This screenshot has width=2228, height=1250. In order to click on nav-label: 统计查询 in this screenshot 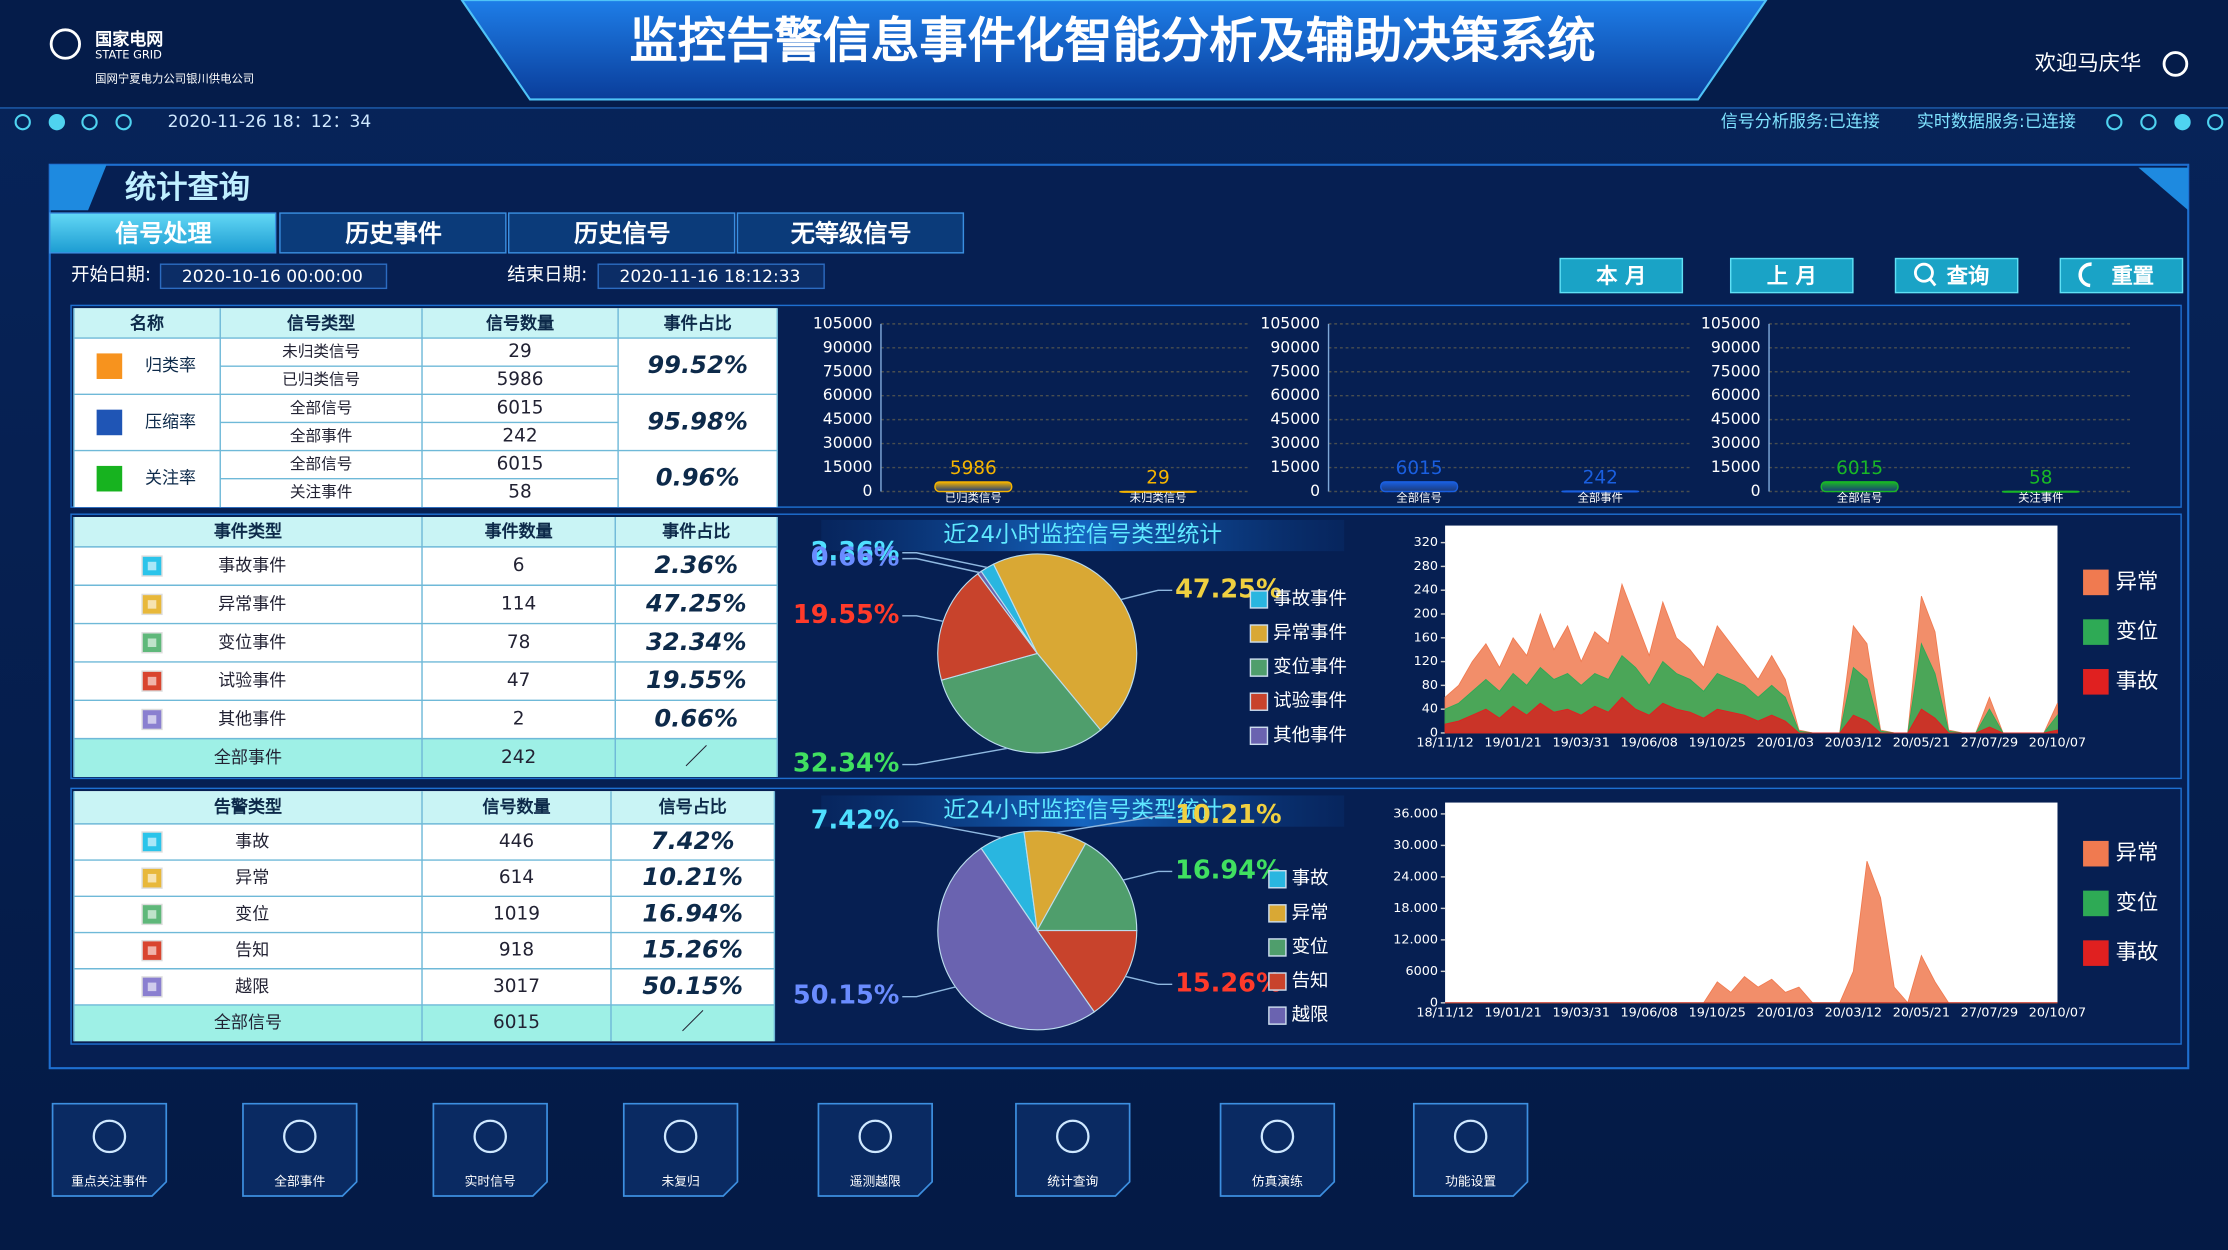, I will do `click(1072, 1181)`.